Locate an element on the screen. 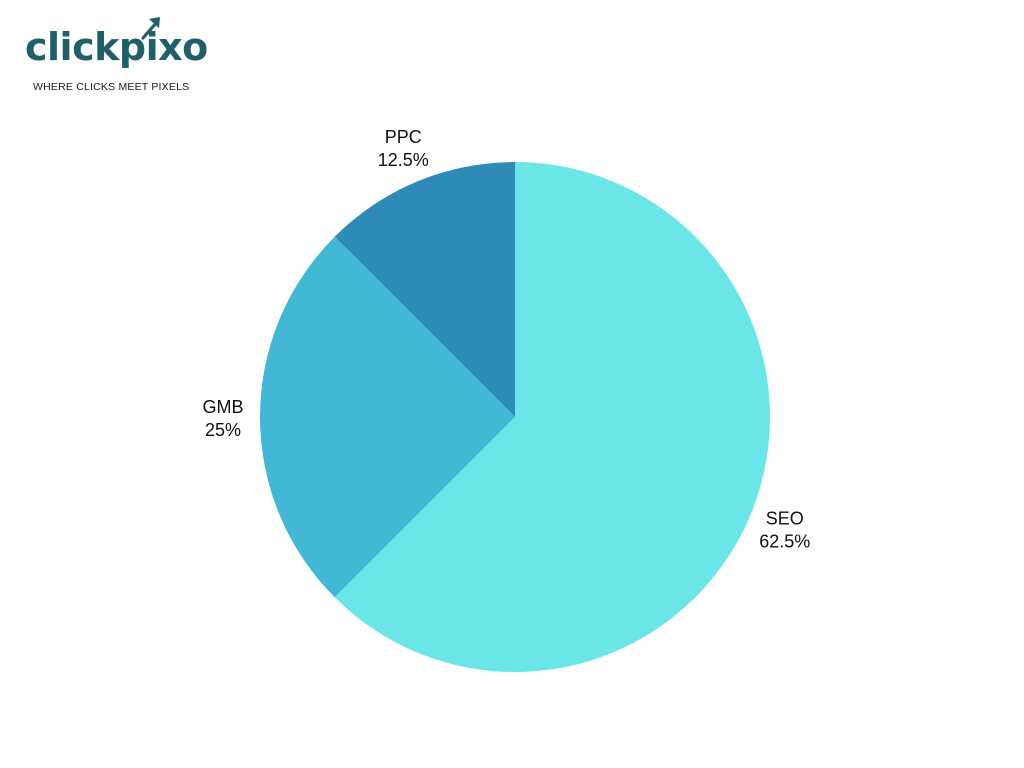 Image resolution: width=1024 pixels, height=768 pixels. pie-slice-ppc is located at coordinates (424, 289).